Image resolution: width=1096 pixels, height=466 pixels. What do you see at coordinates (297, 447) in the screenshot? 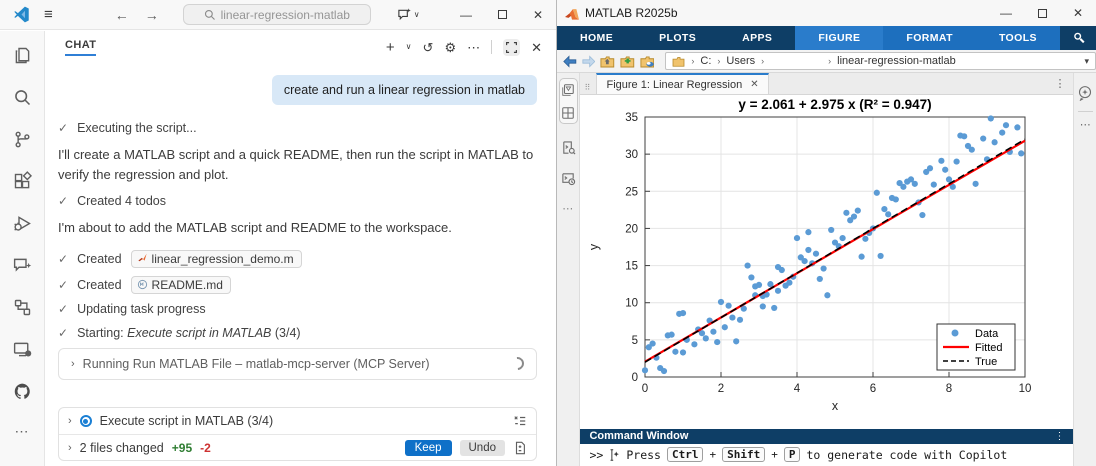
I see `files-changed-row: › 2 files changed +95 -2 Keep Undo` at bounding box center [297, 447].